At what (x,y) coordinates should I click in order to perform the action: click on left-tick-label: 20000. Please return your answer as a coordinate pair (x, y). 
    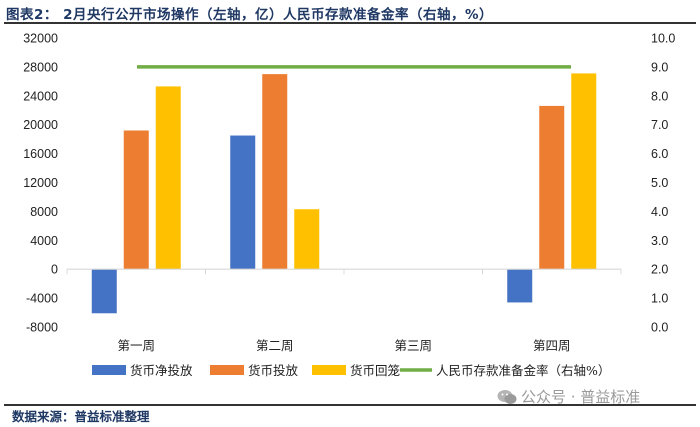
    Looking at the image, I should click on (40, 125).